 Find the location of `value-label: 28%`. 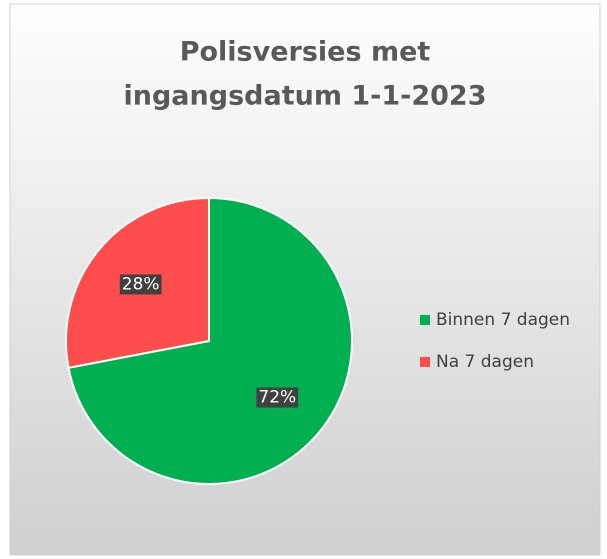

value-label: 28% is located at coordinates (141, 284).